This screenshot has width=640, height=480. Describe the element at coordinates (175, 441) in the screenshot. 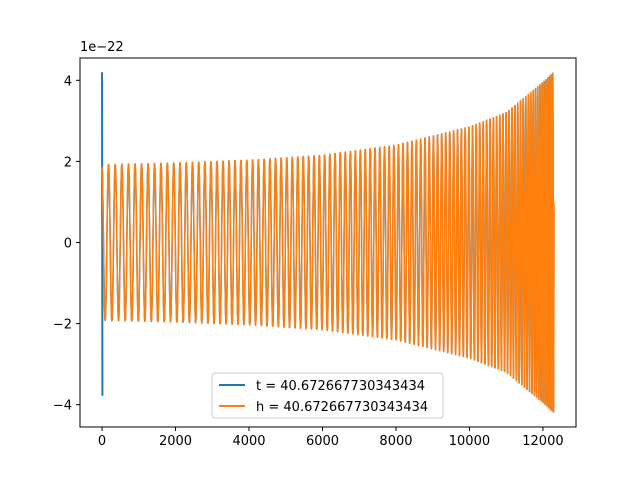

I see `x-tick-label: 2000` at that location.